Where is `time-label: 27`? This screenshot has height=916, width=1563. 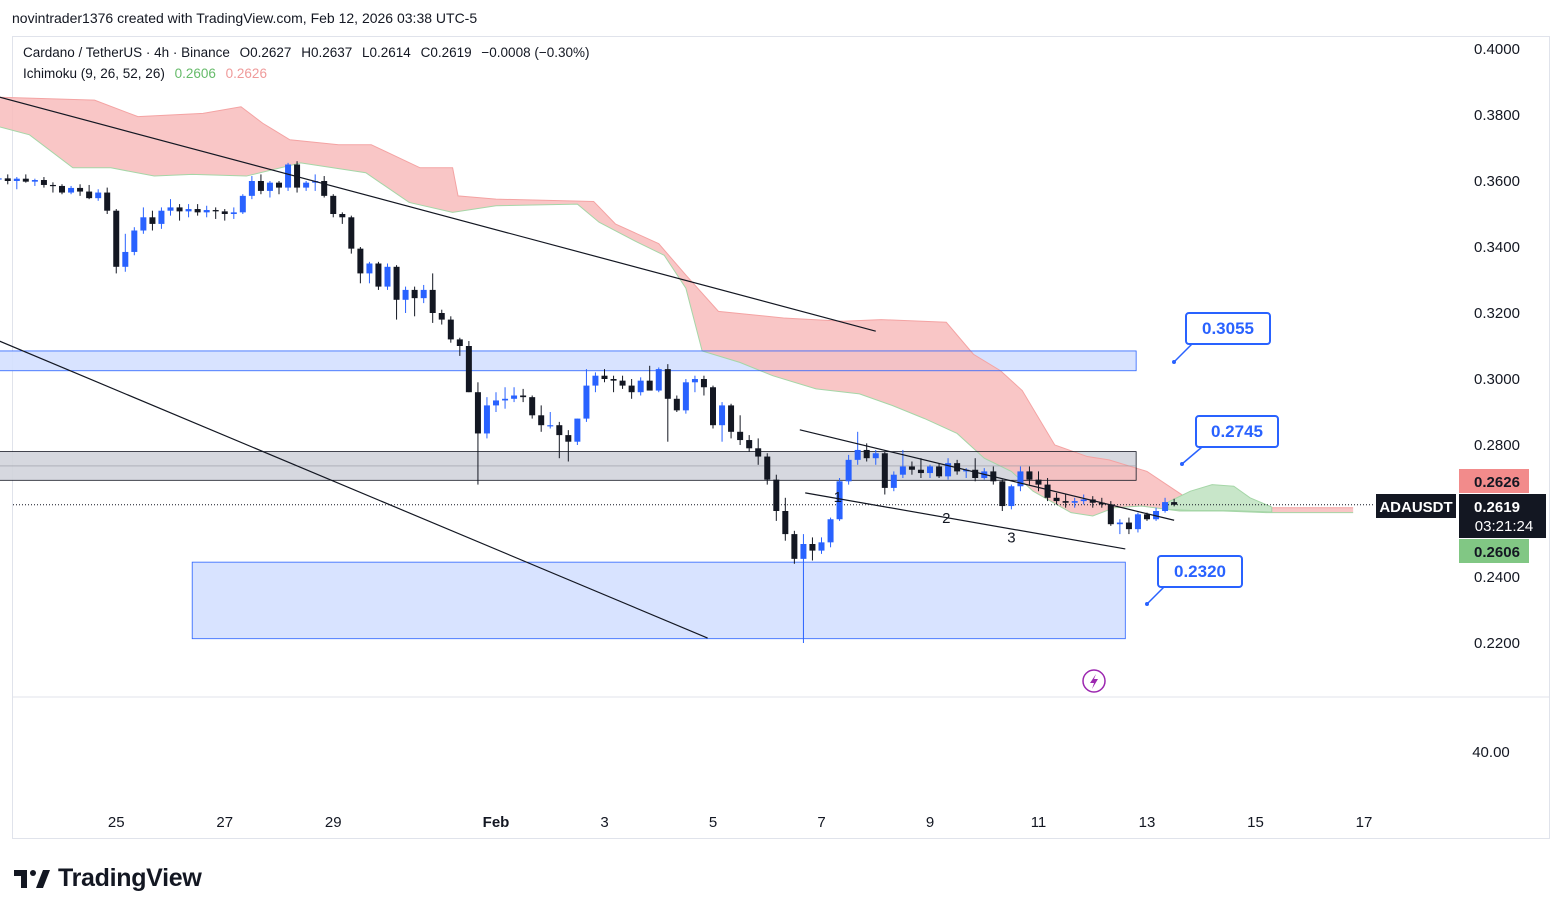 time-label: 27 is located at coordinates (224, 822).